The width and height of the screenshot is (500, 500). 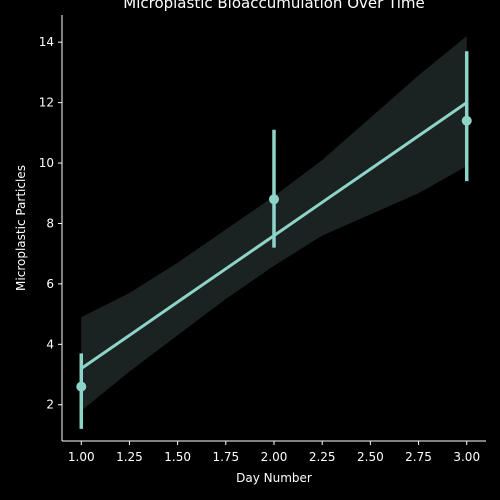 I want to click on y-tick-label: 2, so click(x=50, y=405).